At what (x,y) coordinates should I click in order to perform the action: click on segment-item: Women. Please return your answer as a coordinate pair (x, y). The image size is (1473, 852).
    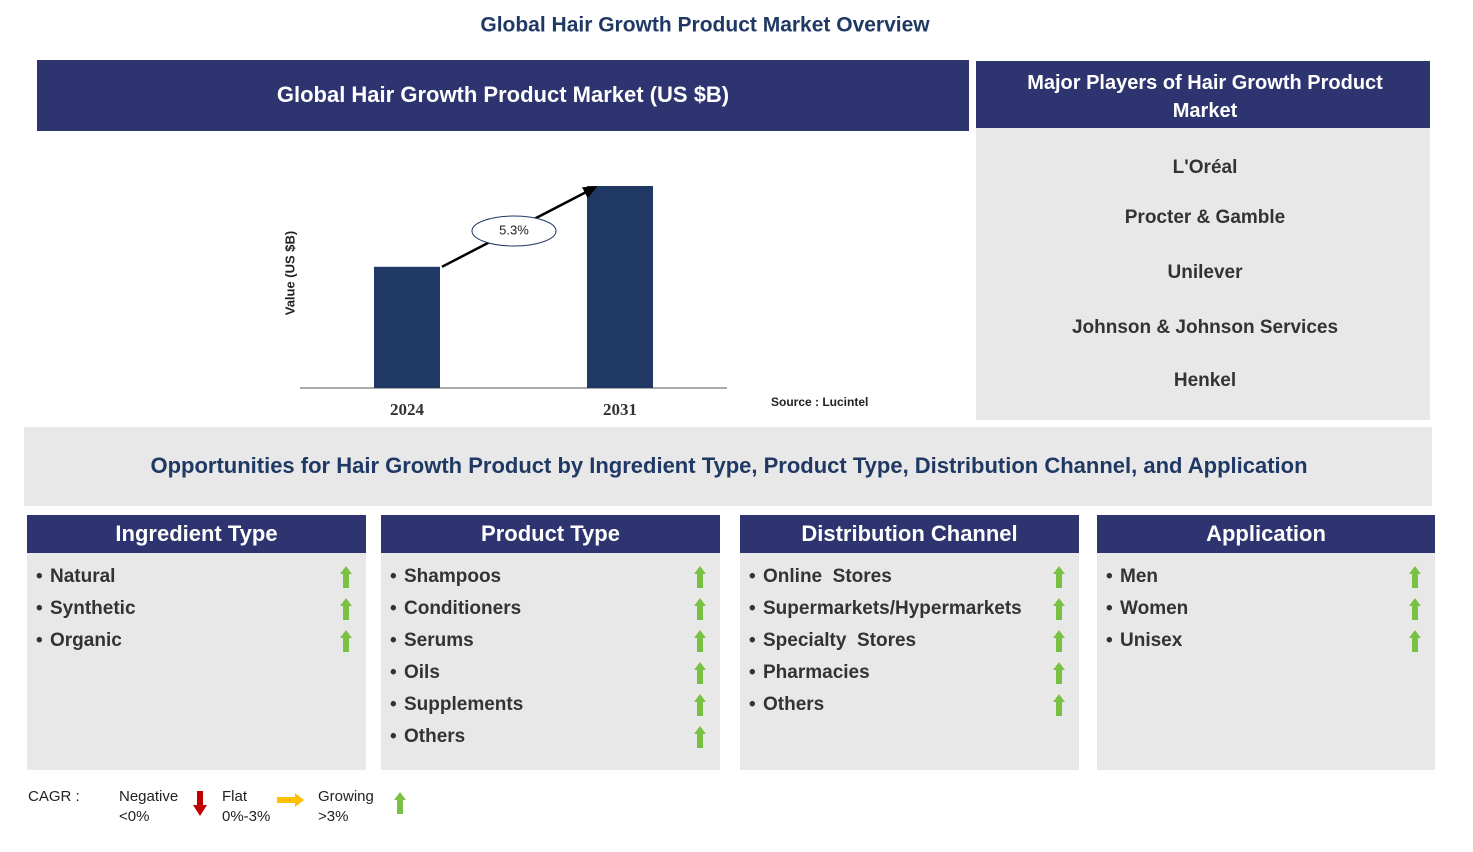
    Looking at the image, I should click on (1154, 608).